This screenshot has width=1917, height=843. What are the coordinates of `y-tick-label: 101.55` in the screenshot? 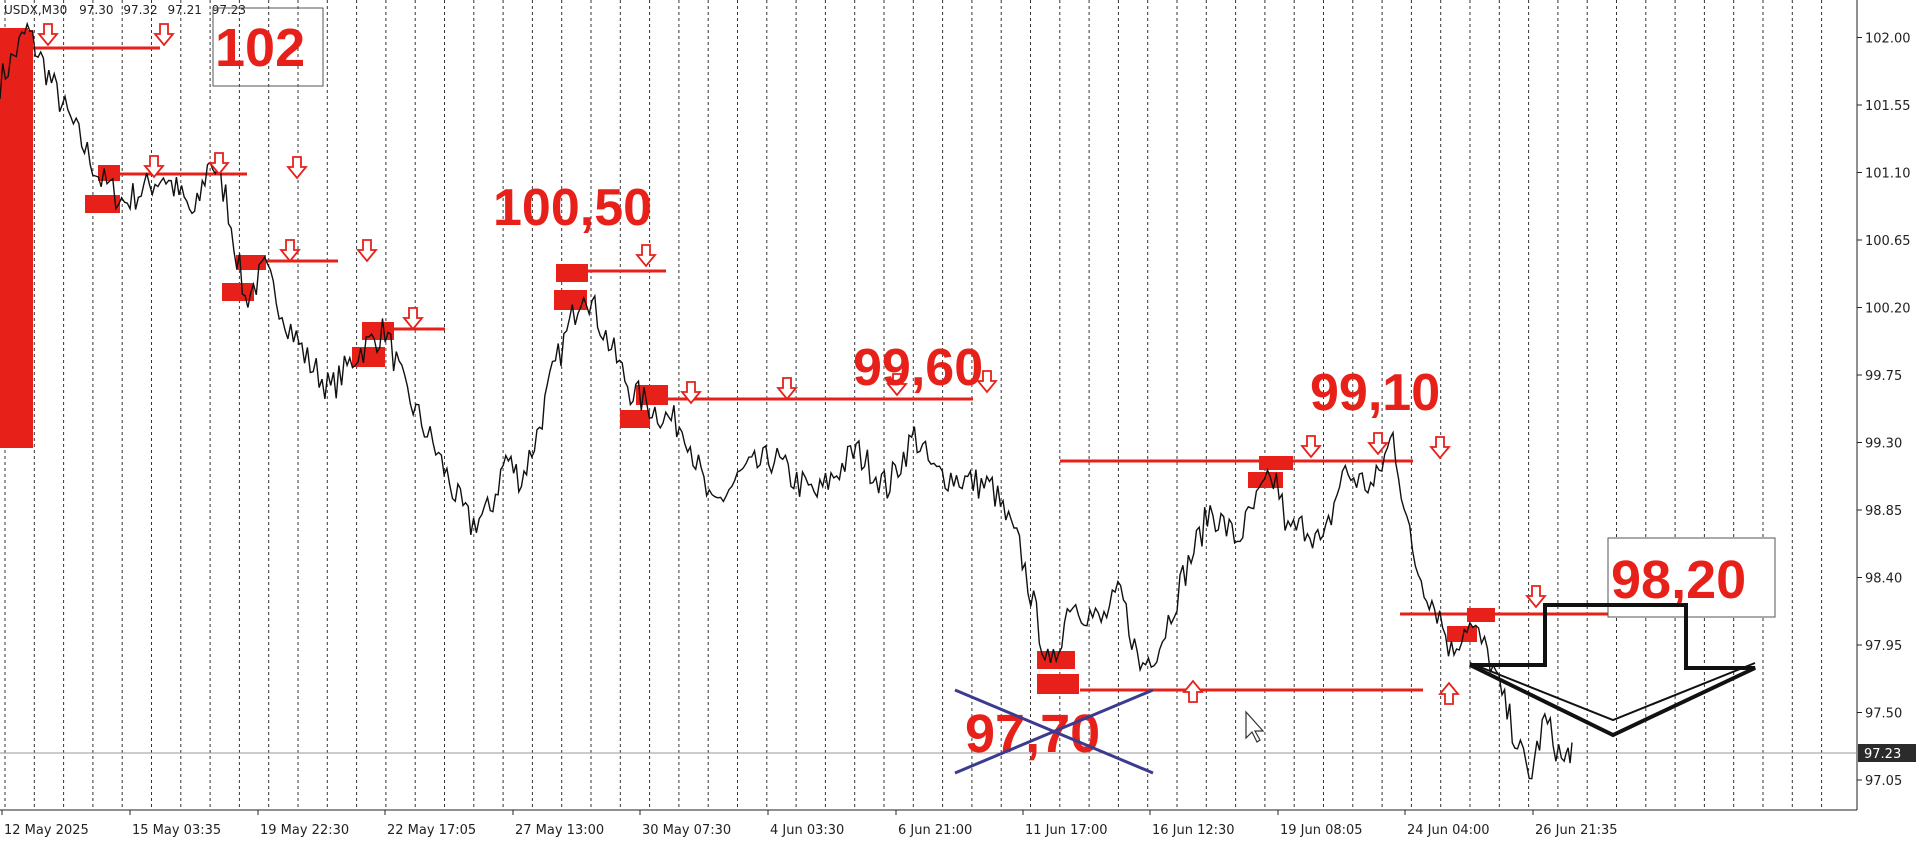 It's located at (1888, 106).